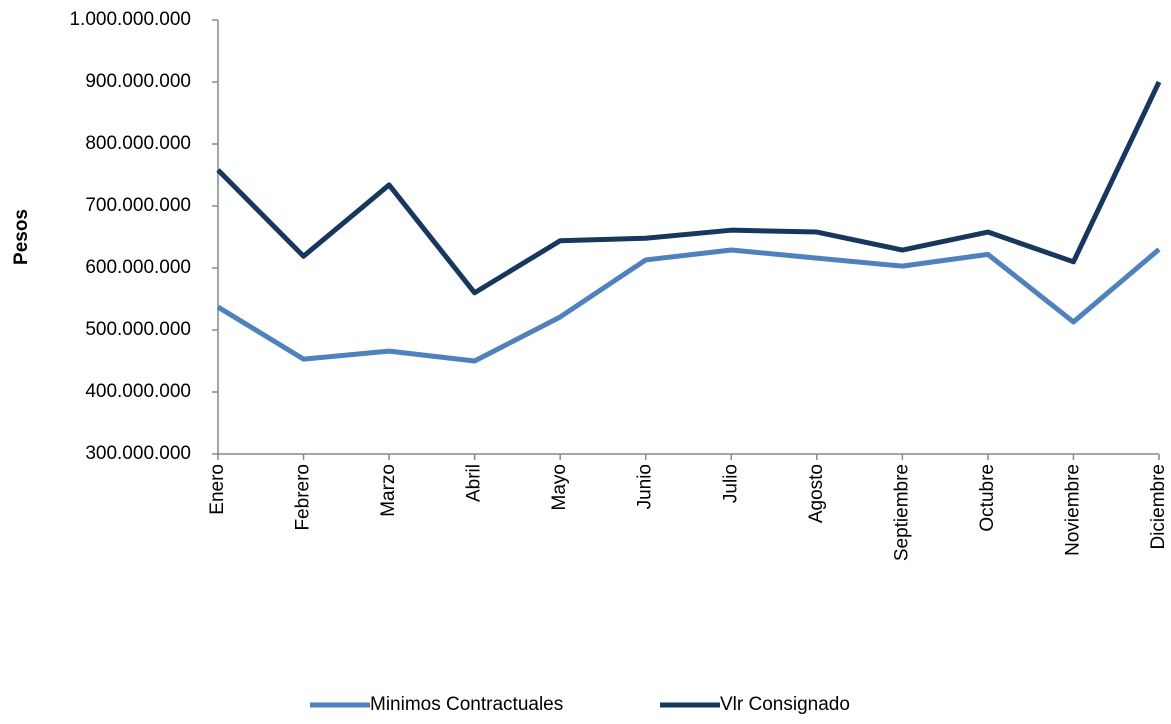 The width and height of the screenshot is (1171, 724). What do you see at coordinates (303, 497) in the screenshot?
I see `x-tick-label: Febrero` at bounding box center [303, 497].